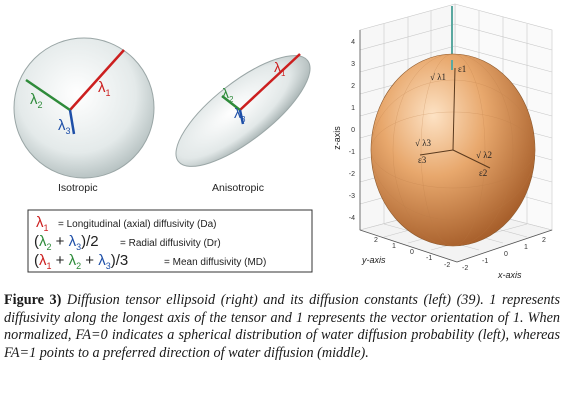 The width and height of the screenshot is (564, 401). Describe the element at coordinates (471, 159) in the screenshot. I see `vector-e2` at that location.